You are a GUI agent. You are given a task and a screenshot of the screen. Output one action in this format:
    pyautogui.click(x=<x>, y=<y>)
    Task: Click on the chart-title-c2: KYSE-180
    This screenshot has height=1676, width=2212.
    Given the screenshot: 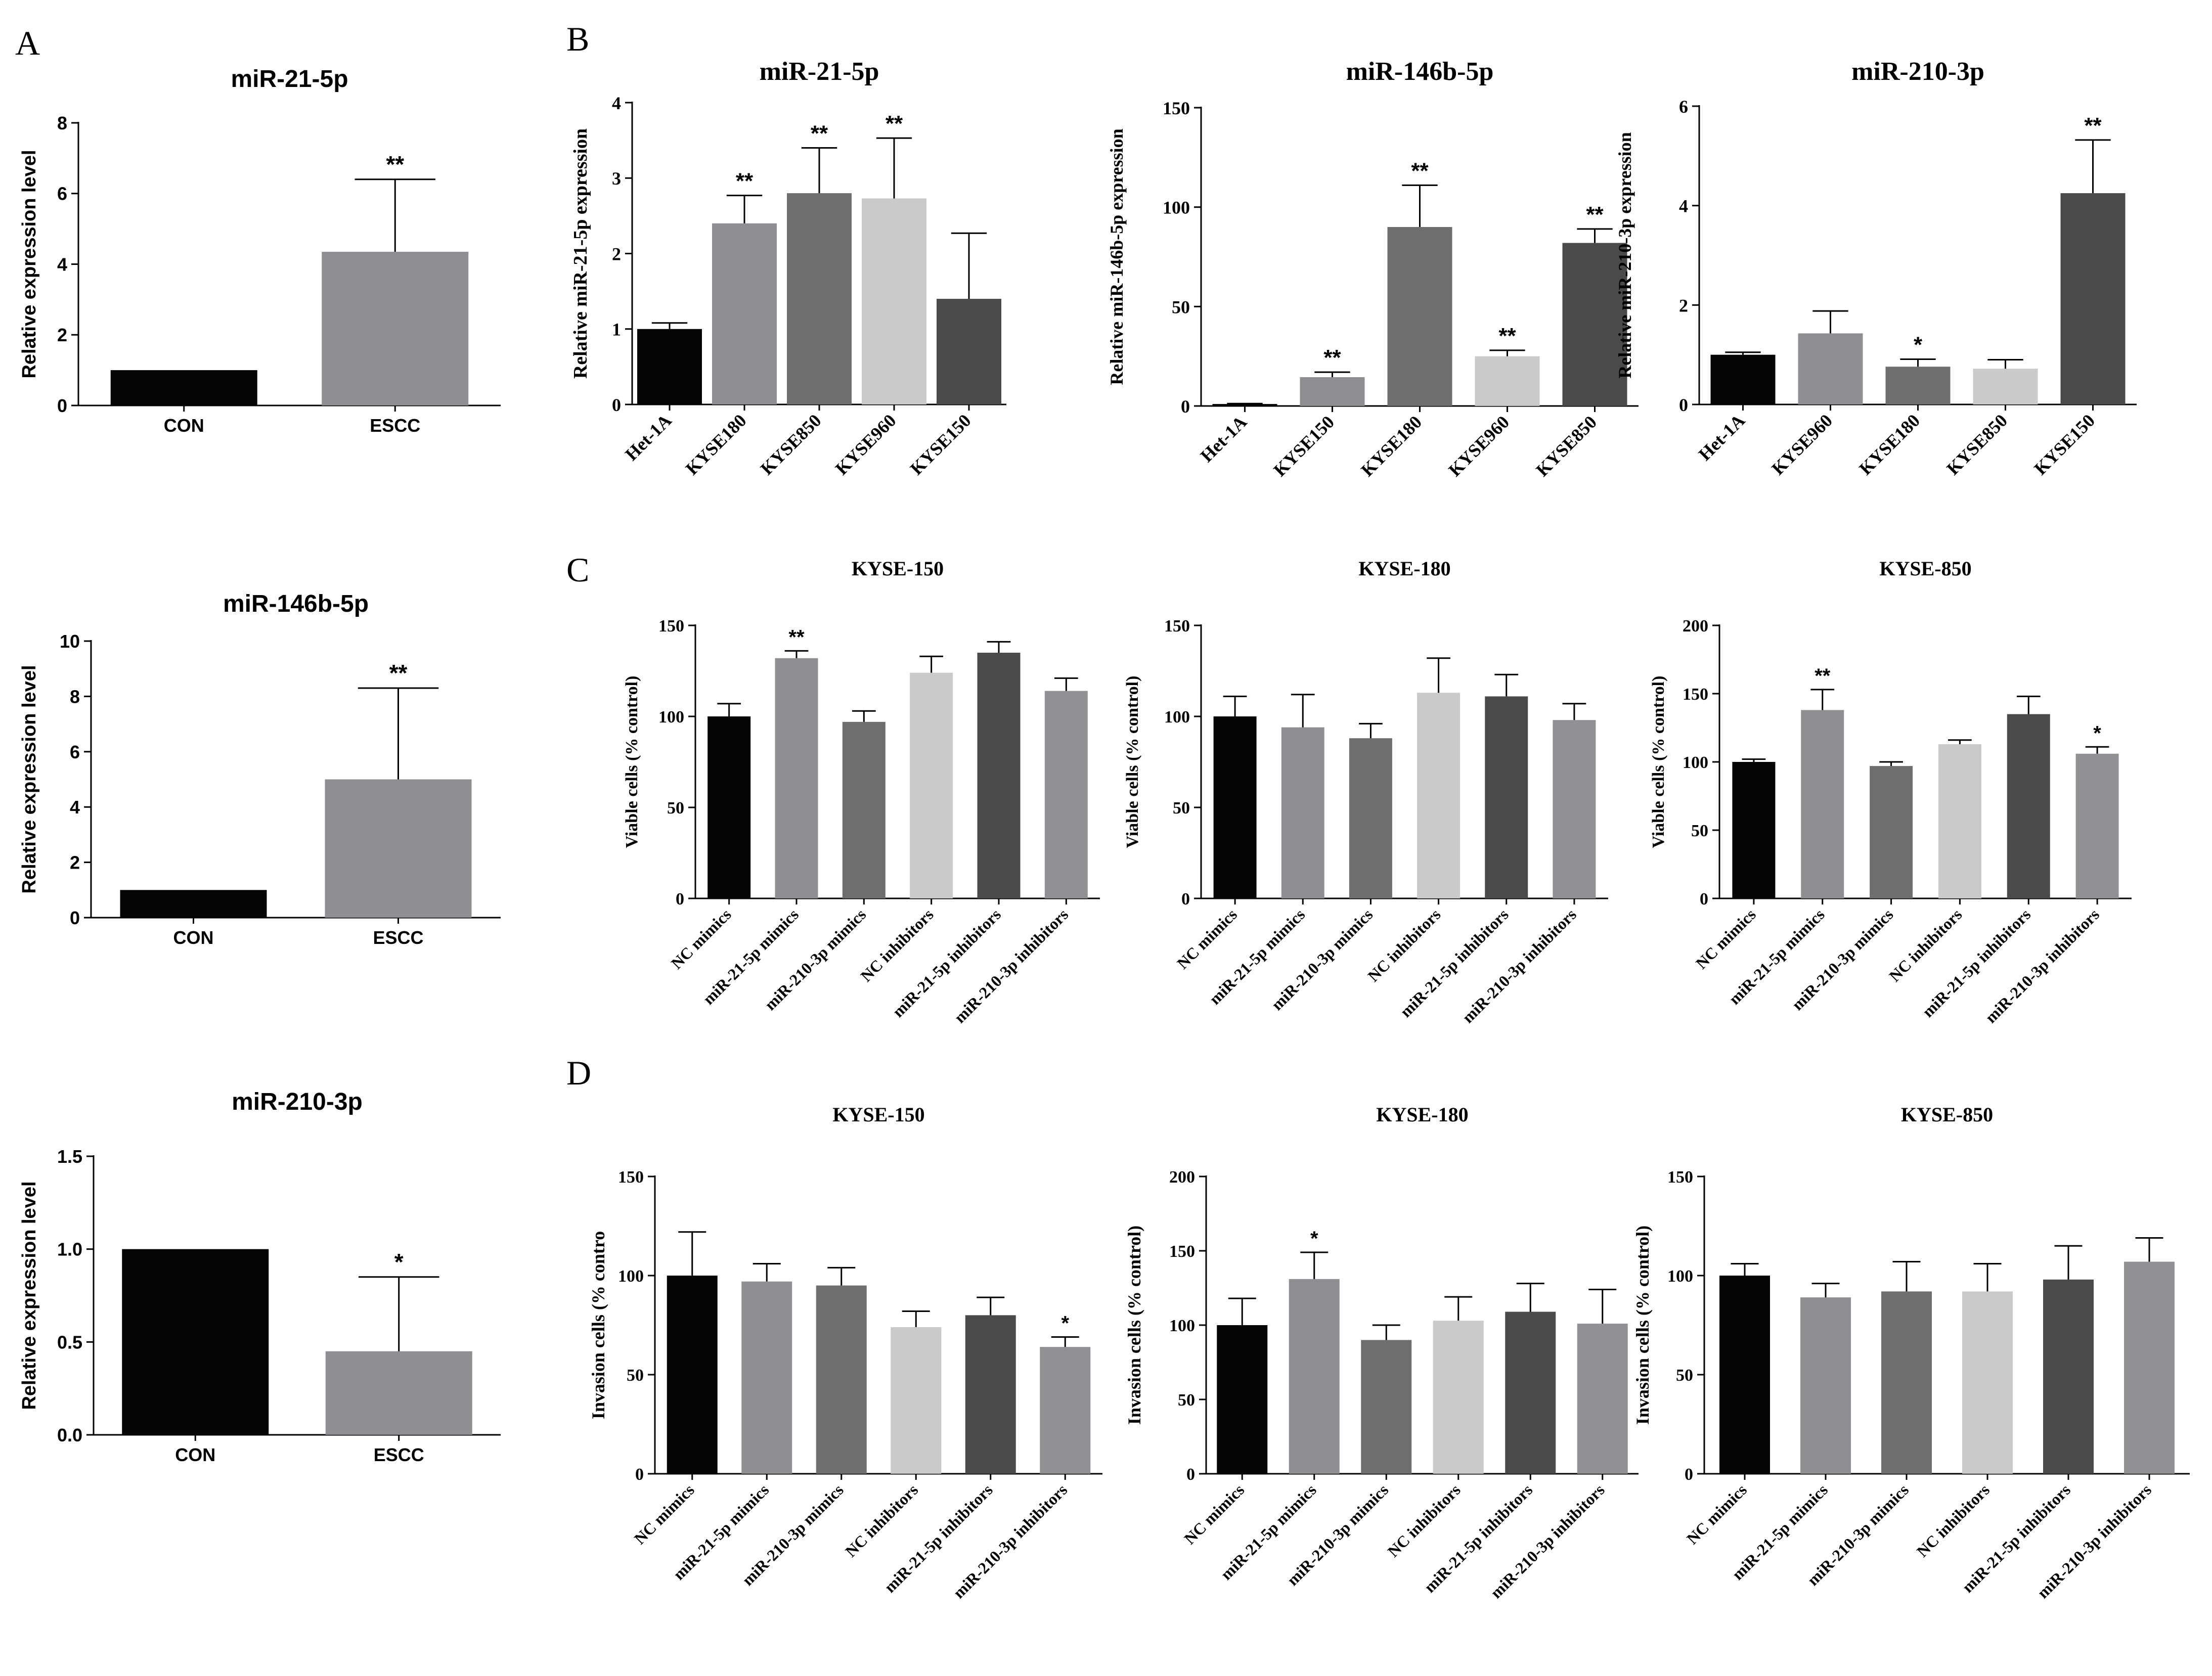 What is the action you would take?
    pyautogui.click(x=1404, y=568)
    